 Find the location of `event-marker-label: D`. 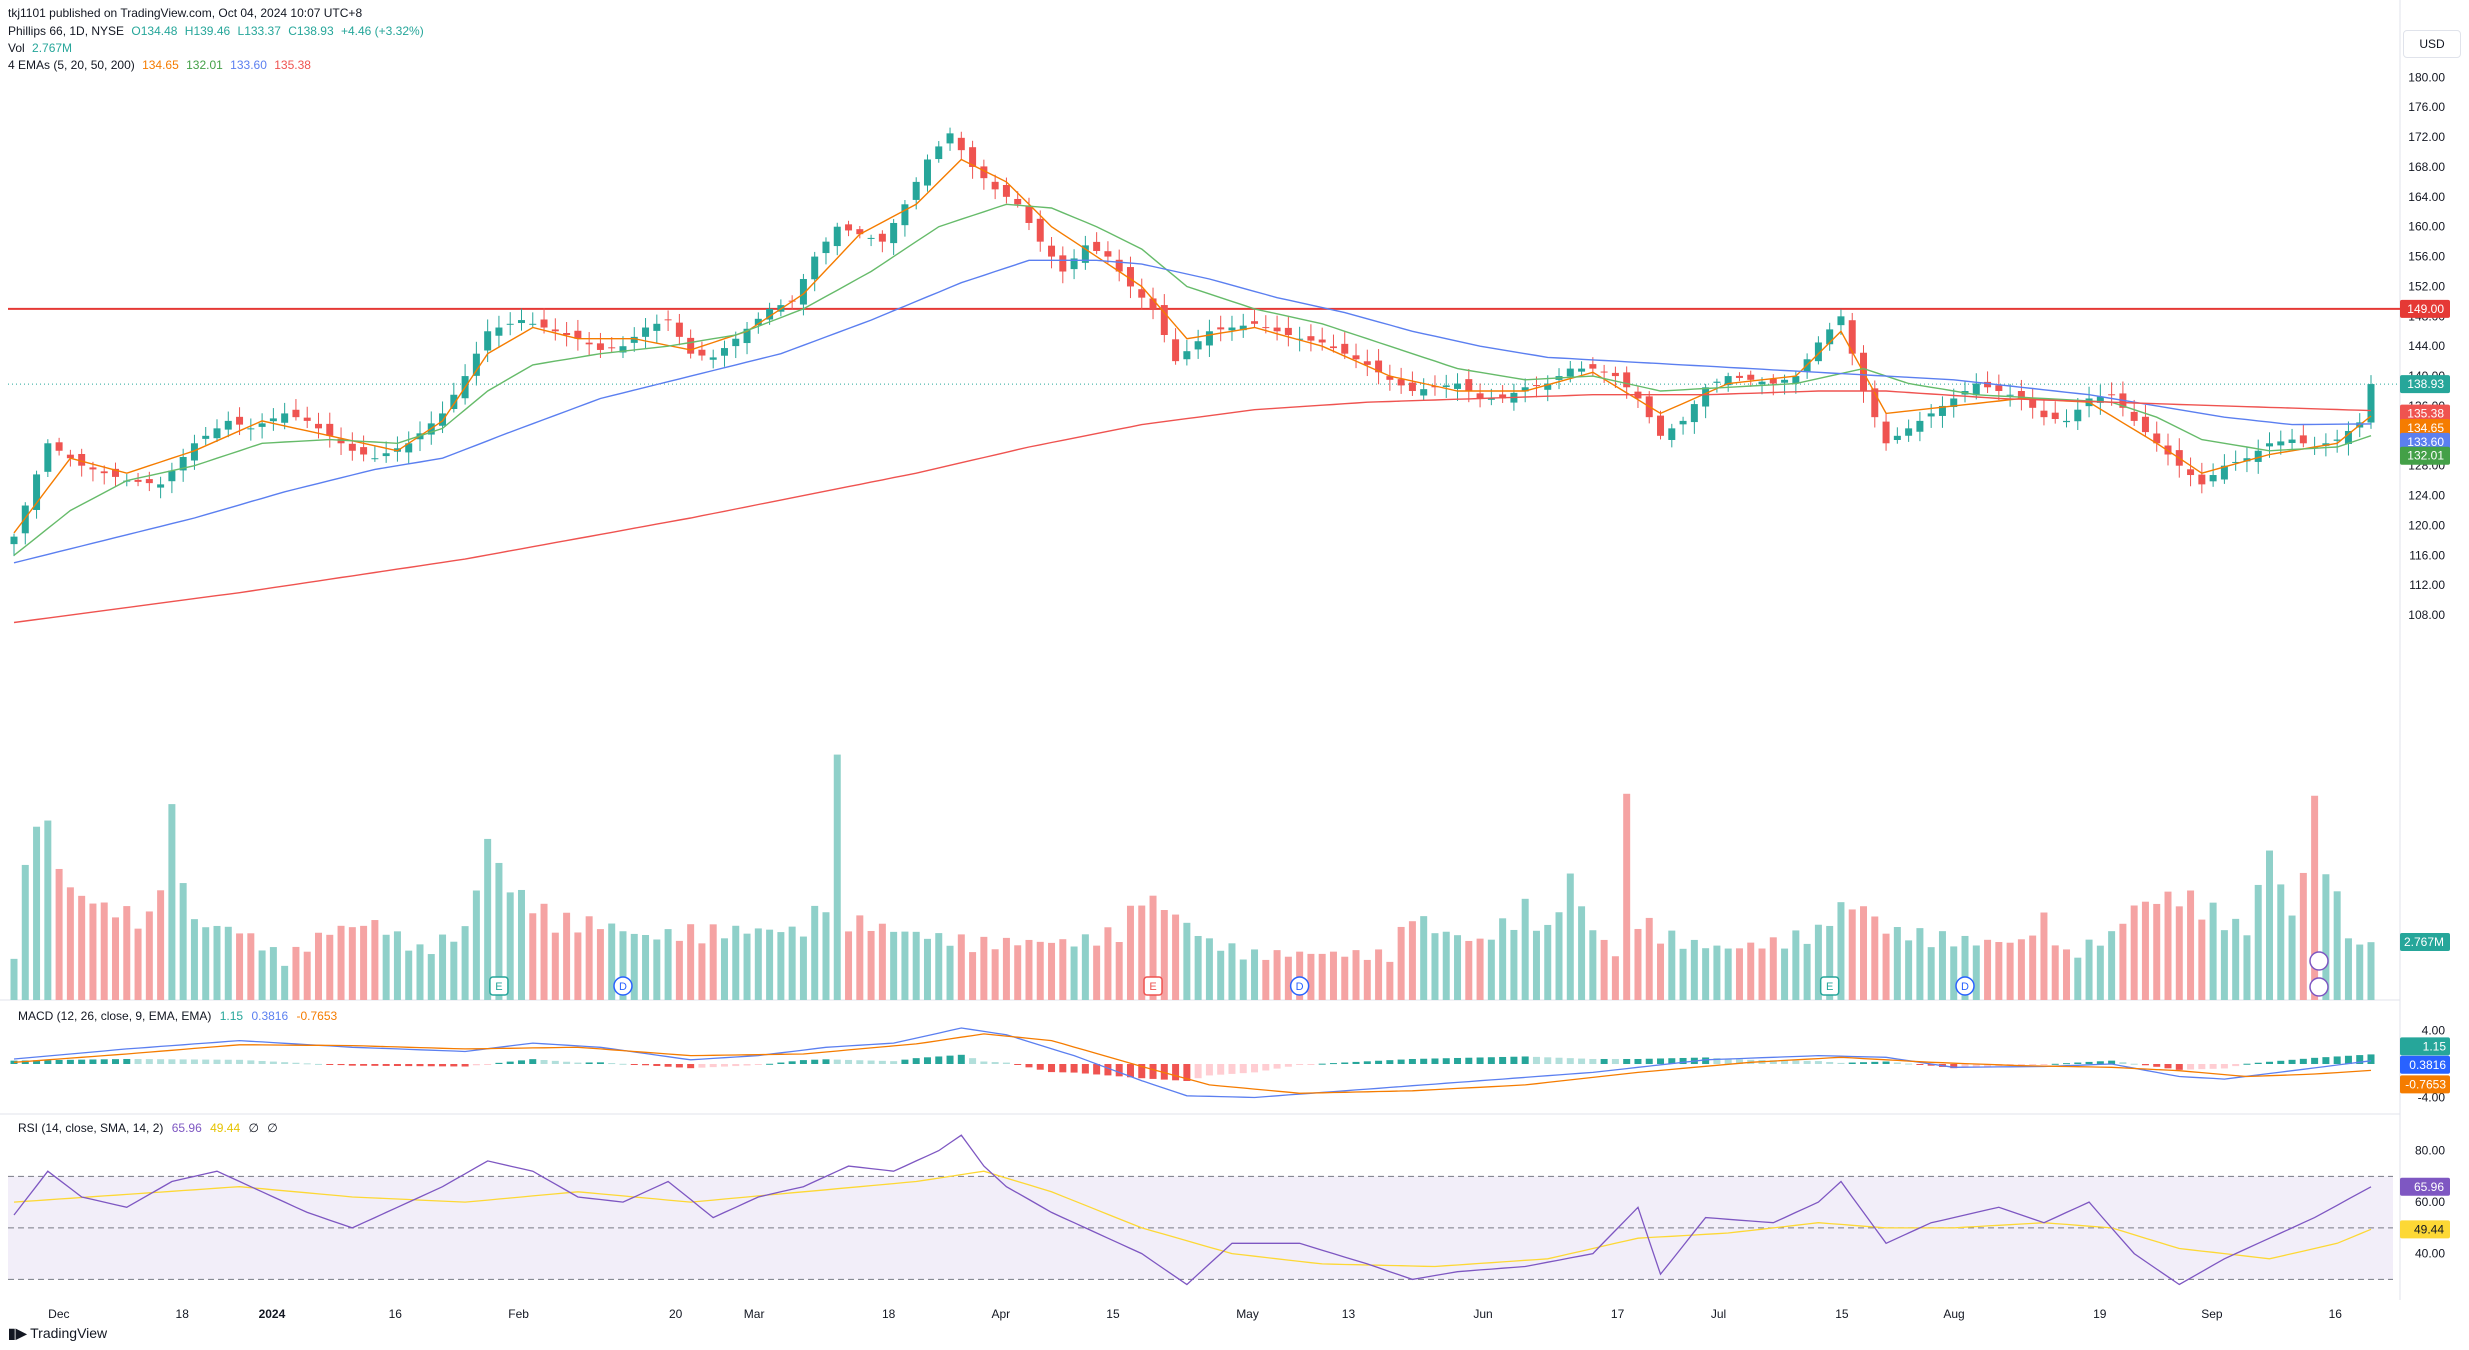

event-marker-label: D is located at coordinates (1300, 987).